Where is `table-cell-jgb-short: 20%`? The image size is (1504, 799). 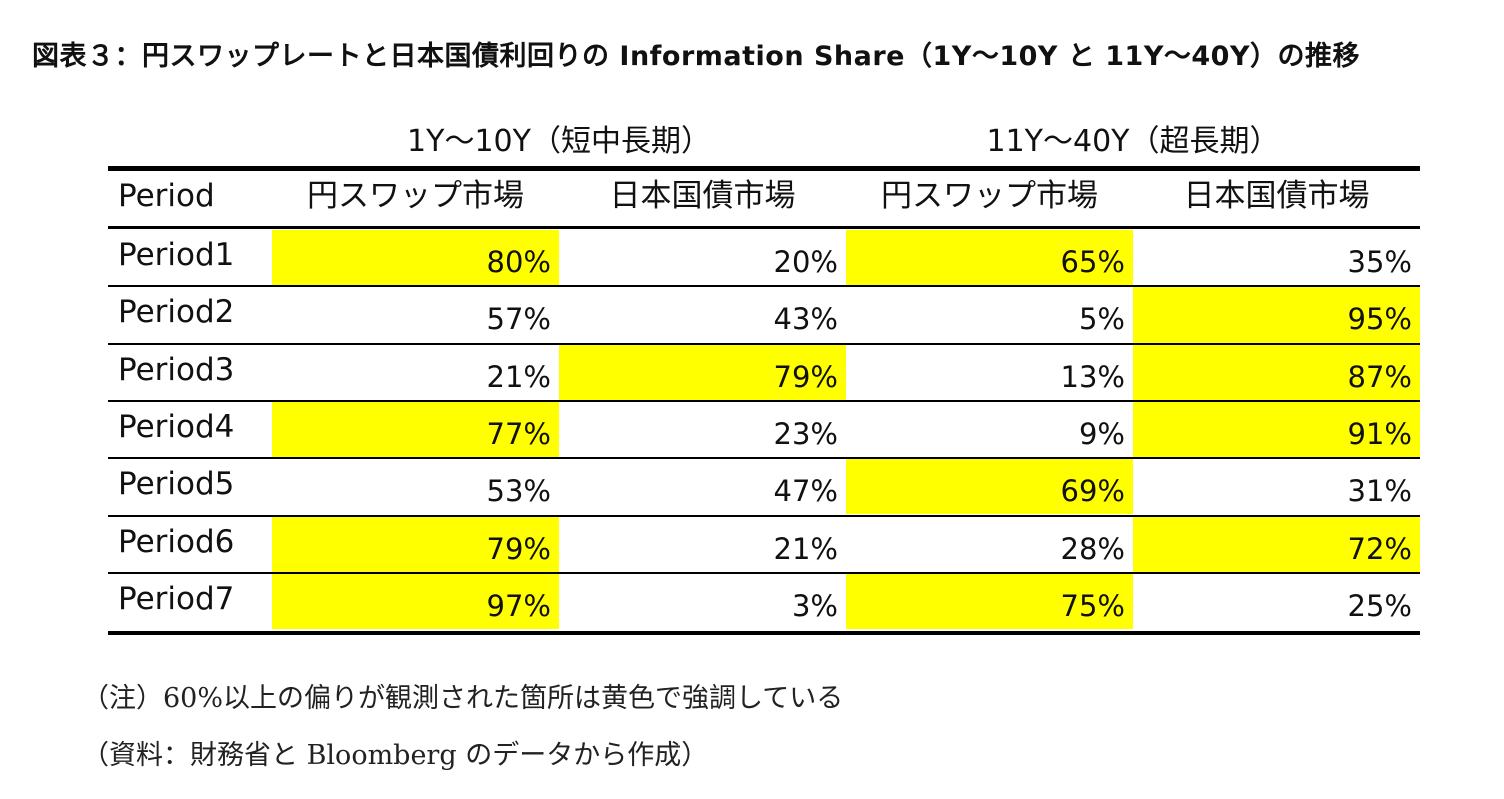 table-cell-jgb-short: 20% is located at coordinates (805, 262).